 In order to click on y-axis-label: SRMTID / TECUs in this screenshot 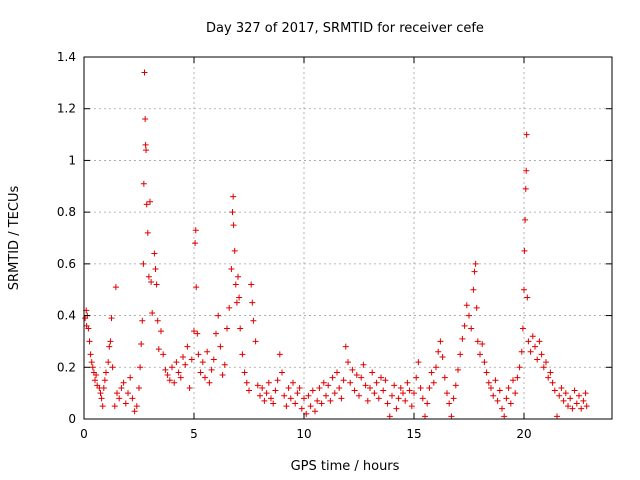, I will do `click(14, 238)`.